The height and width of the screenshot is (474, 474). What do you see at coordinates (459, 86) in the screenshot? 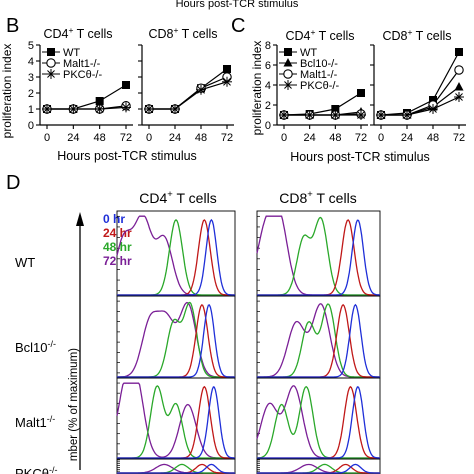
I see `data-point-bcl10` at bounding box center [459, 86].